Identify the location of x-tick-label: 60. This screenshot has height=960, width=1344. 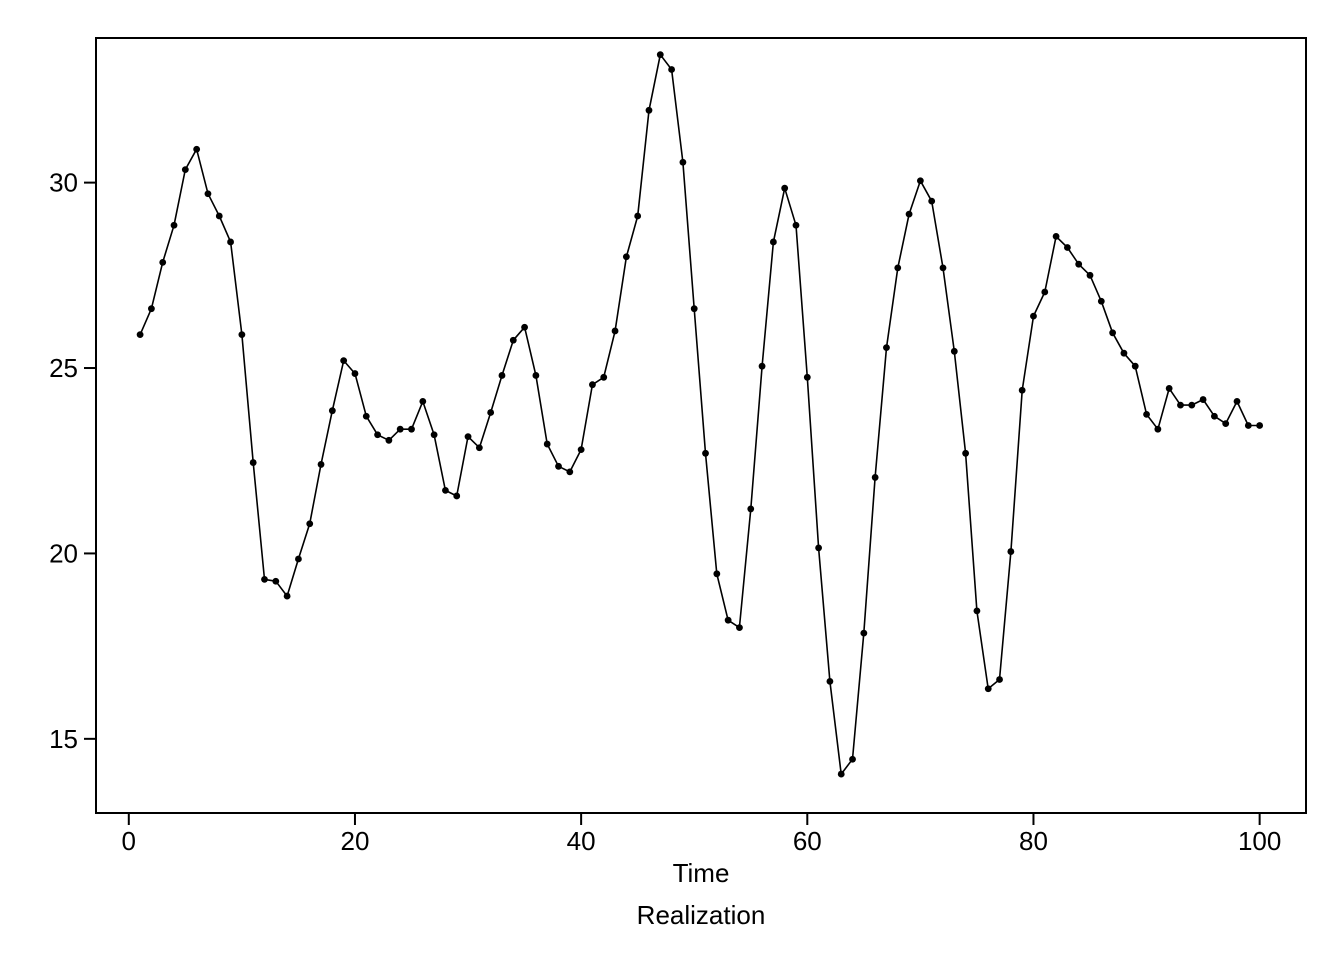
(807, 841).